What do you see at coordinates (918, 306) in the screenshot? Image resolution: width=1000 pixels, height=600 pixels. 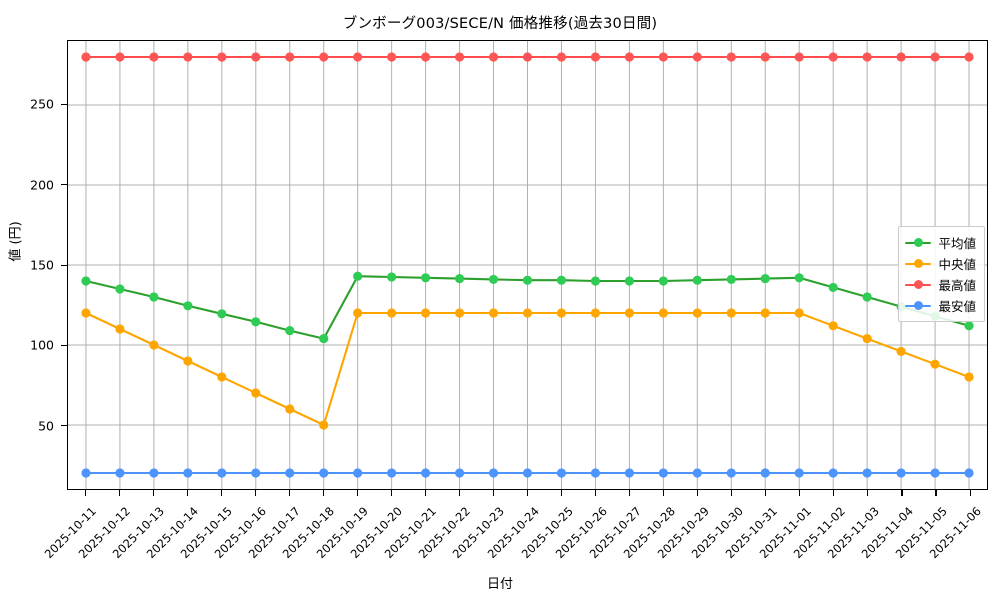 I see `legend-swatch-icon` at bounding box center [918, 306].